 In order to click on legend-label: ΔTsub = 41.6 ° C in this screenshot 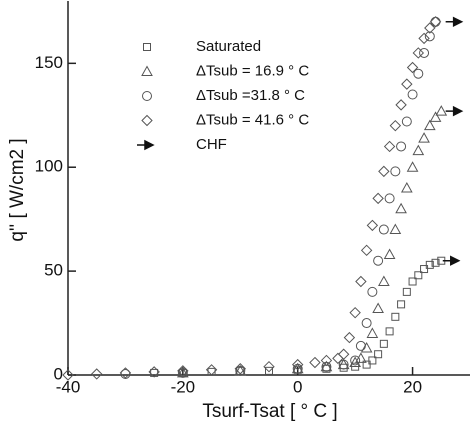, I will do `click(252, 119)`.